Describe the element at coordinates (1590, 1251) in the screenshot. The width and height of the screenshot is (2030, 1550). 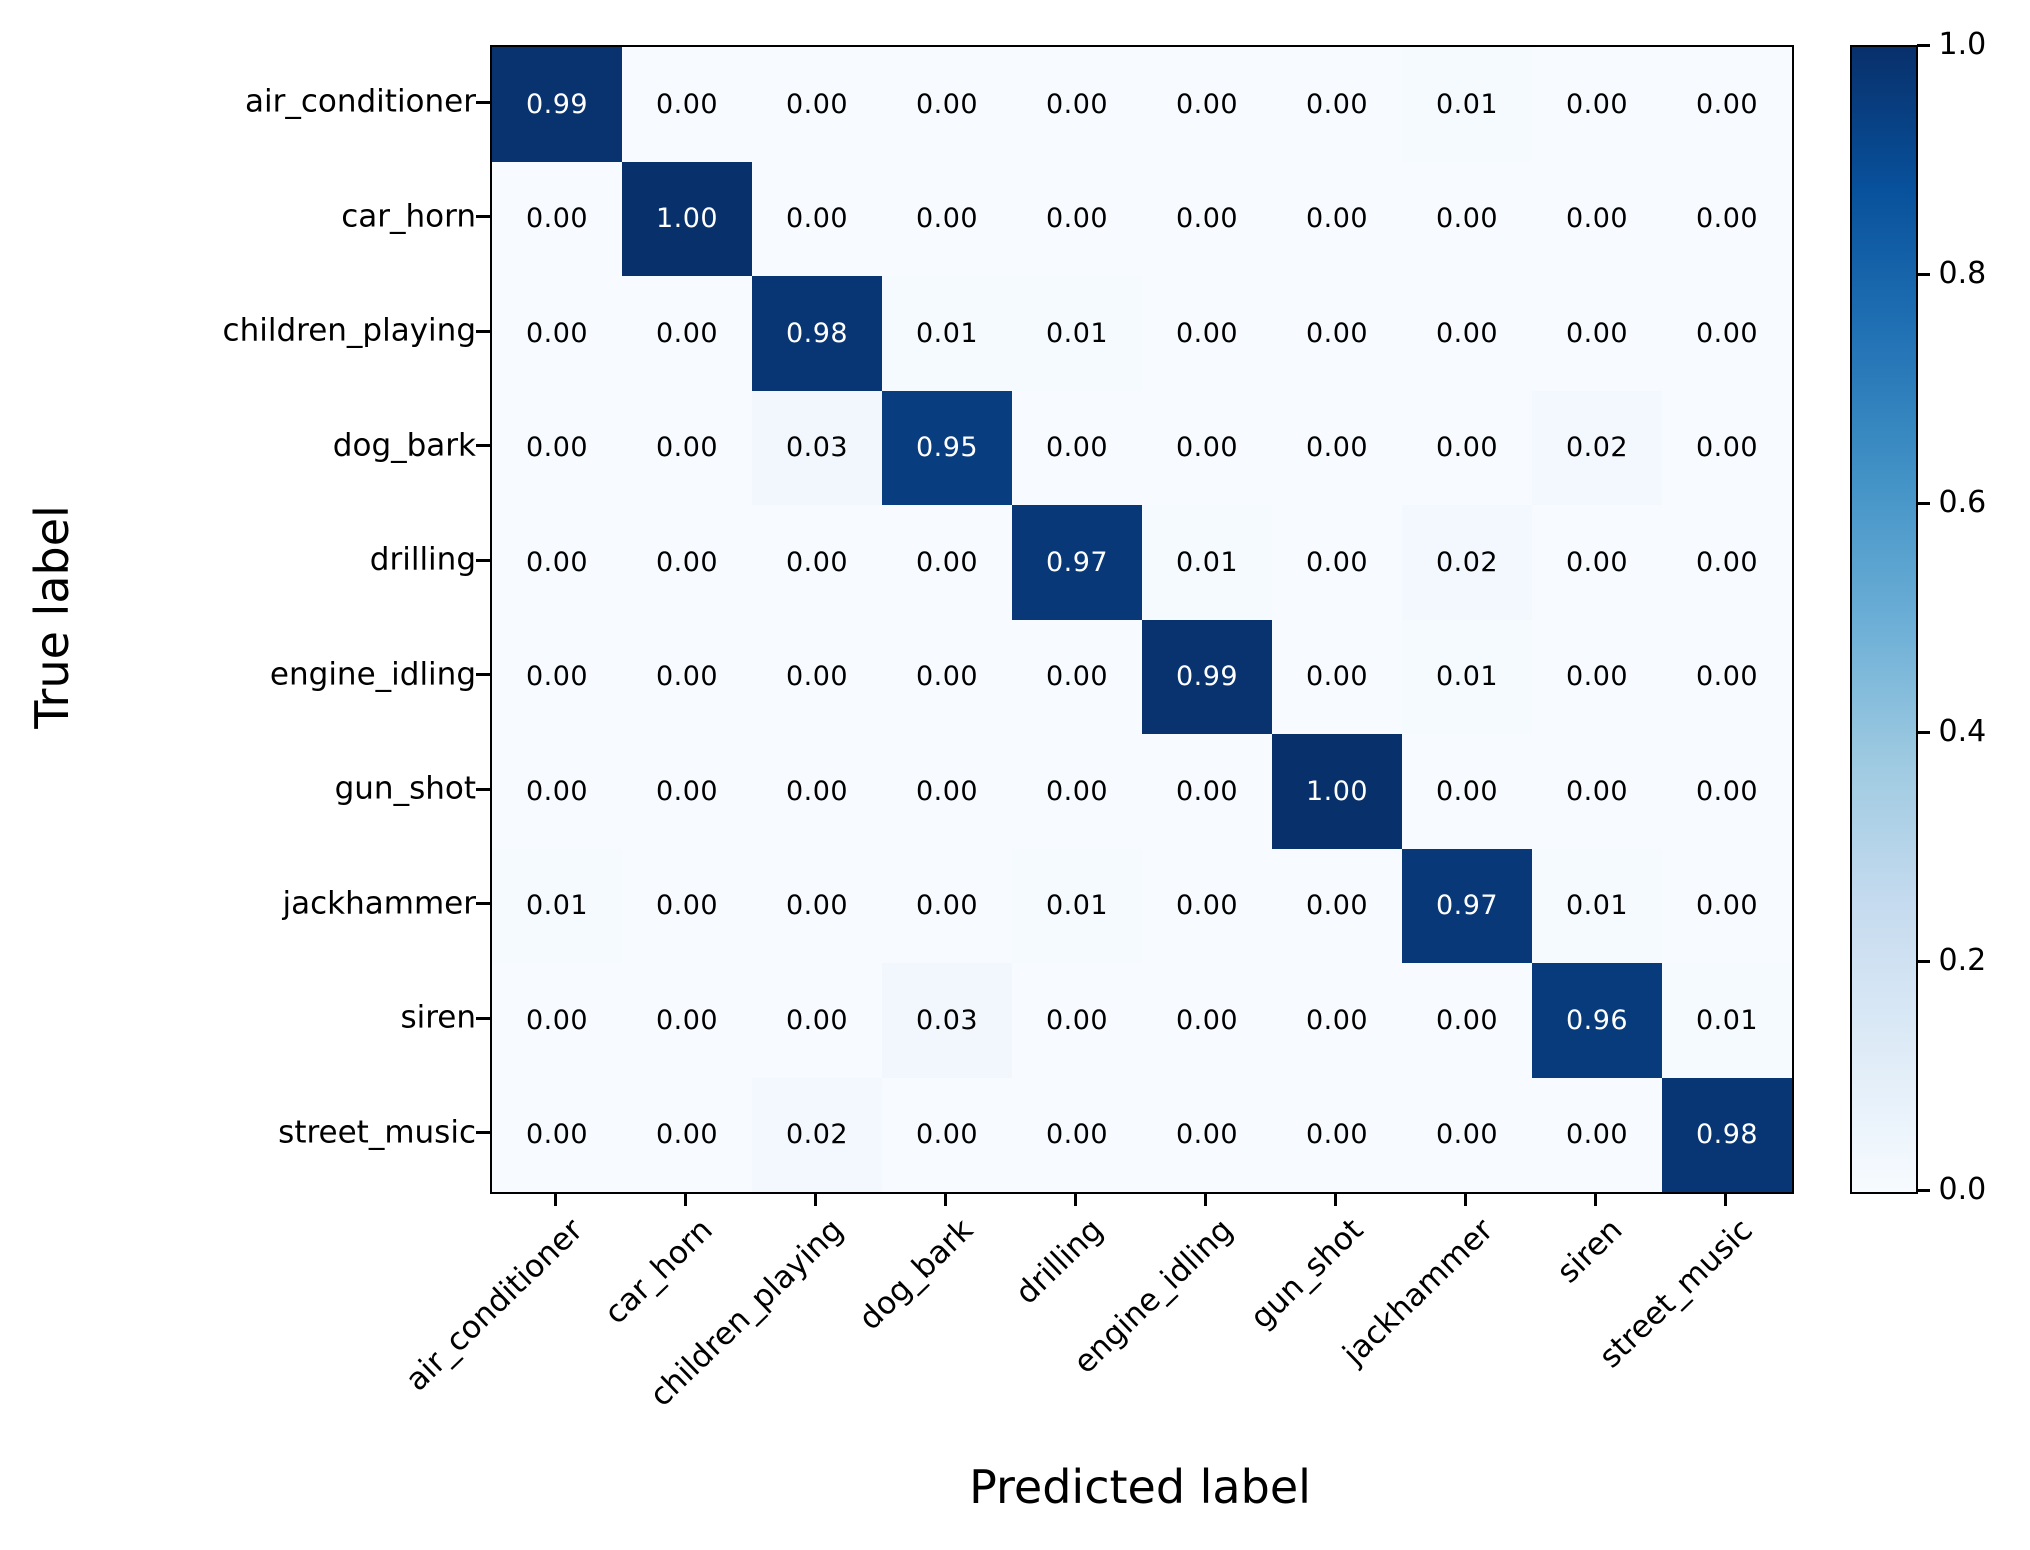
I see `x-tick-label: siren` at that location.